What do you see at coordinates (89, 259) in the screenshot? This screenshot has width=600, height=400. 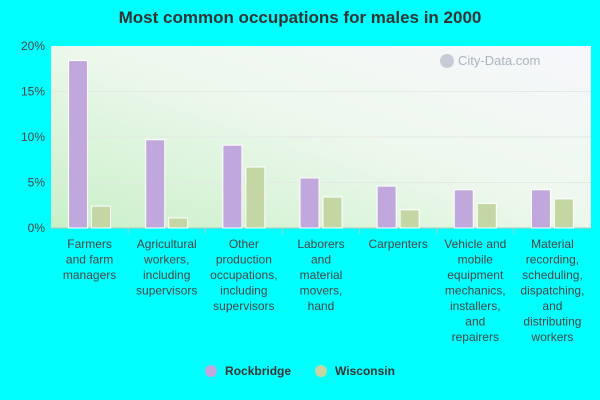 I see `x-tick-label: Farmers and farm managers` at bounding box center [89, 259].